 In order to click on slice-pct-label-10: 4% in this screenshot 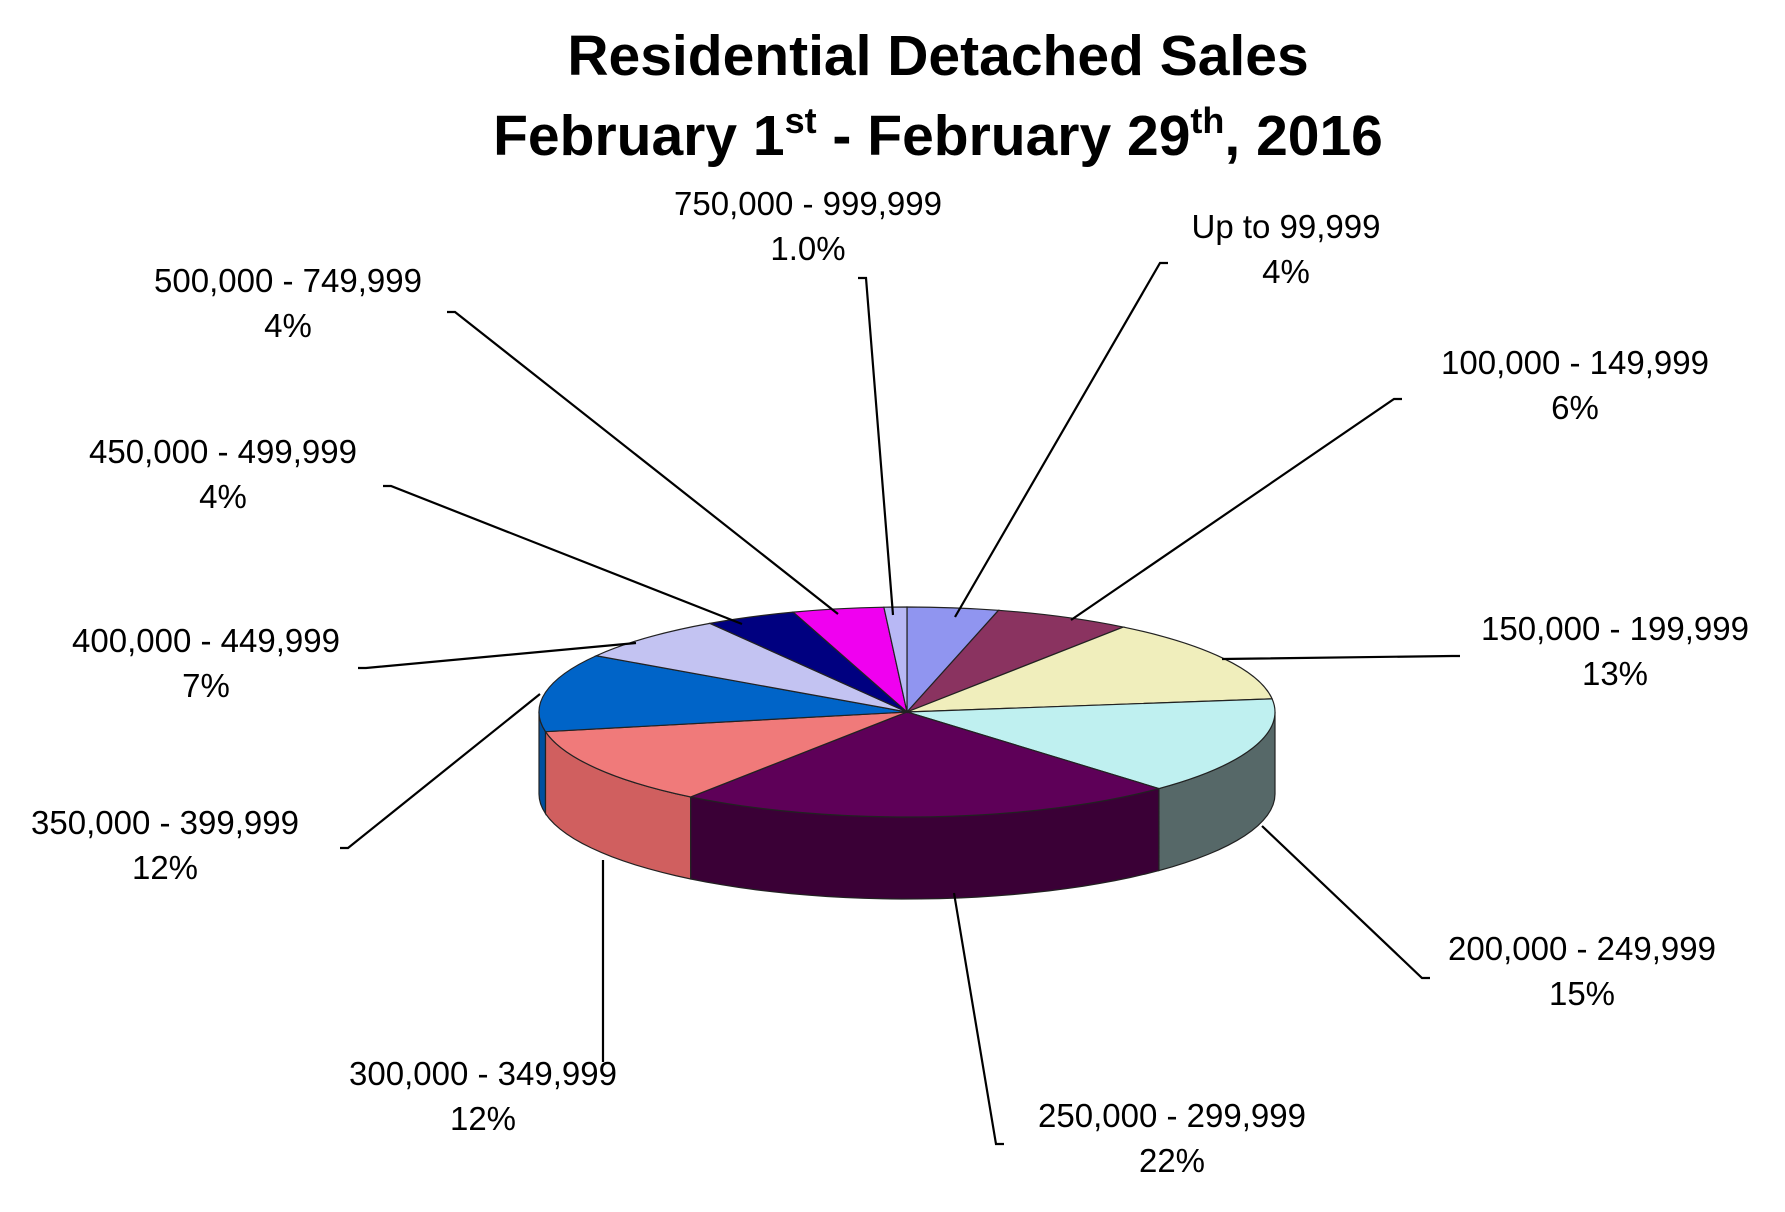, I will do `click(288, 325)`.